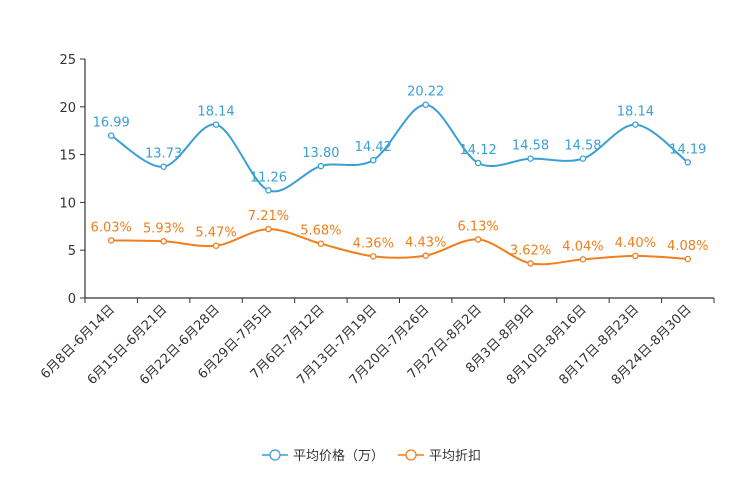 This screenshot has width=744, height=496. I want to click on data-label: 20.22, so click(425, 92).